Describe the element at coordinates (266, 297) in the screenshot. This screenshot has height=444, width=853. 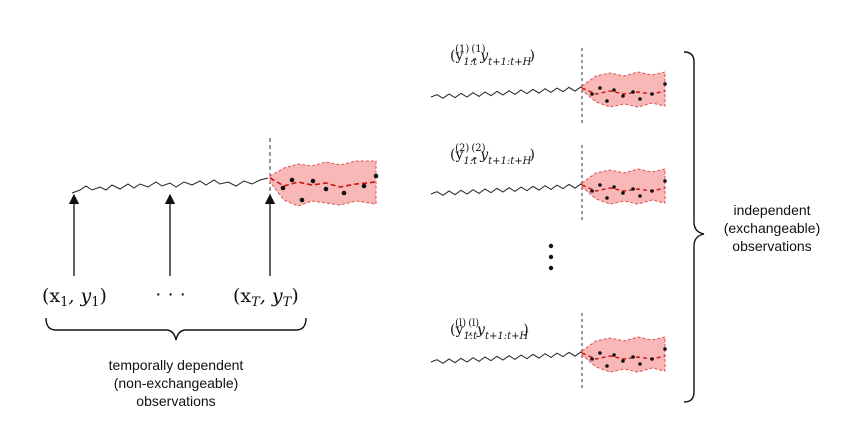
I see `label-last-observation: (xT, yT)` at that location.